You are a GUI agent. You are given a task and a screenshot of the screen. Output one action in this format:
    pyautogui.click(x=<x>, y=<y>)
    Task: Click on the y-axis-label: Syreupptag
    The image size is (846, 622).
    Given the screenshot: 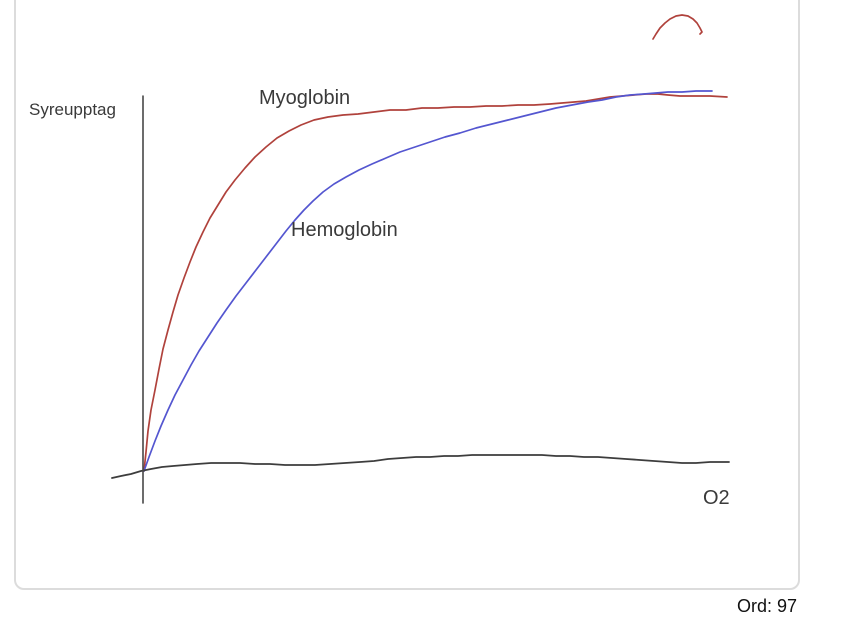 What is the action you would take?
    pyautogui.click(x=72, y=109)
    